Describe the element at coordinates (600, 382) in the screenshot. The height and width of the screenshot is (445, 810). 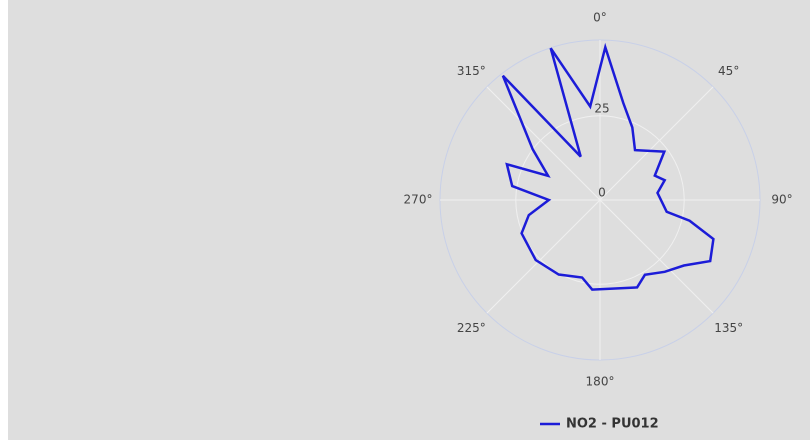
I see `angular-tick-label: 180°` at that location.